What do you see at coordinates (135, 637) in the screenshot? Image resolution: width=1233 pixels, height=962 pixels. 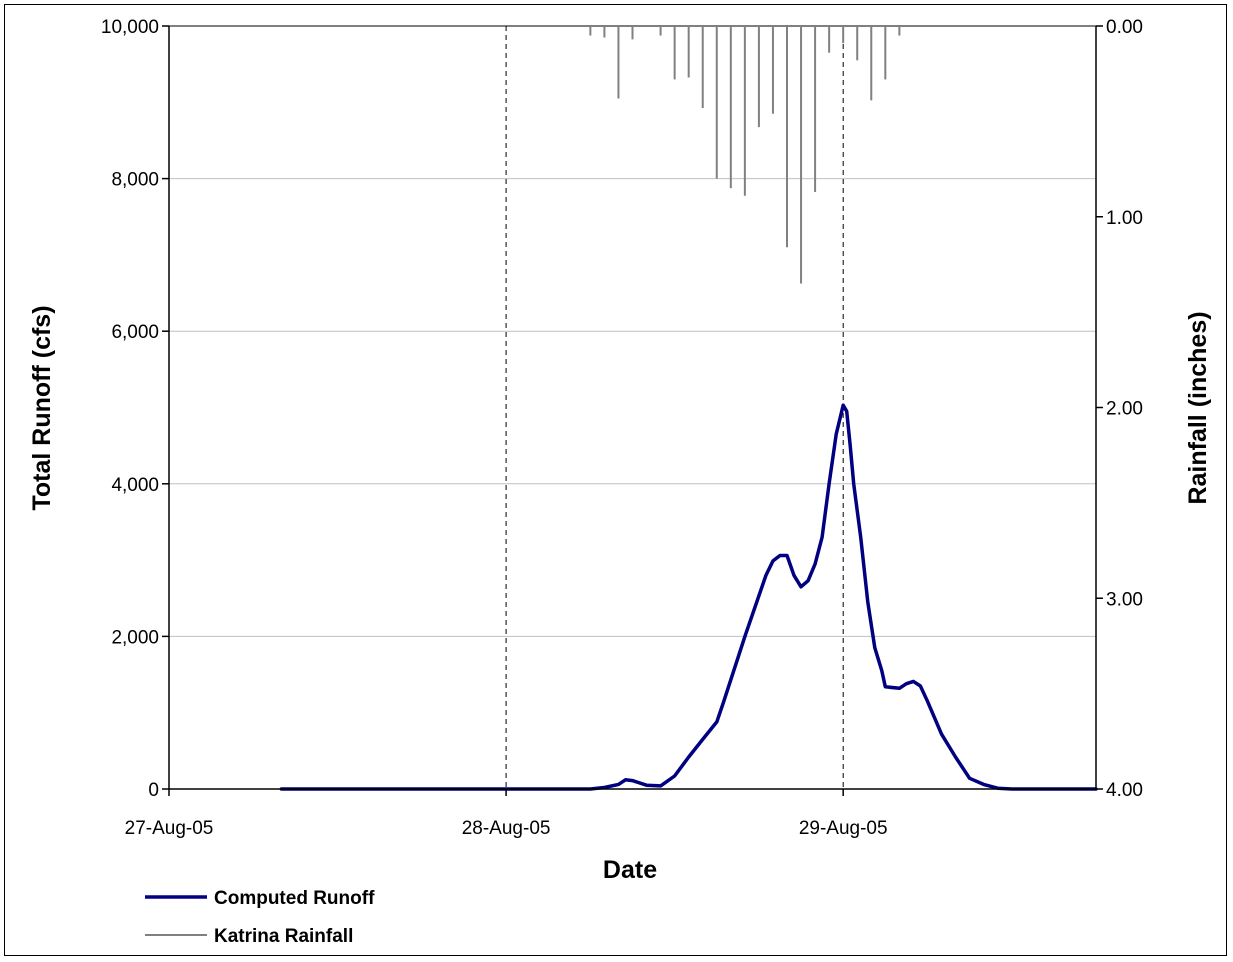 I see `y-tick-label: 2,000` at bounding box center [135, 637].